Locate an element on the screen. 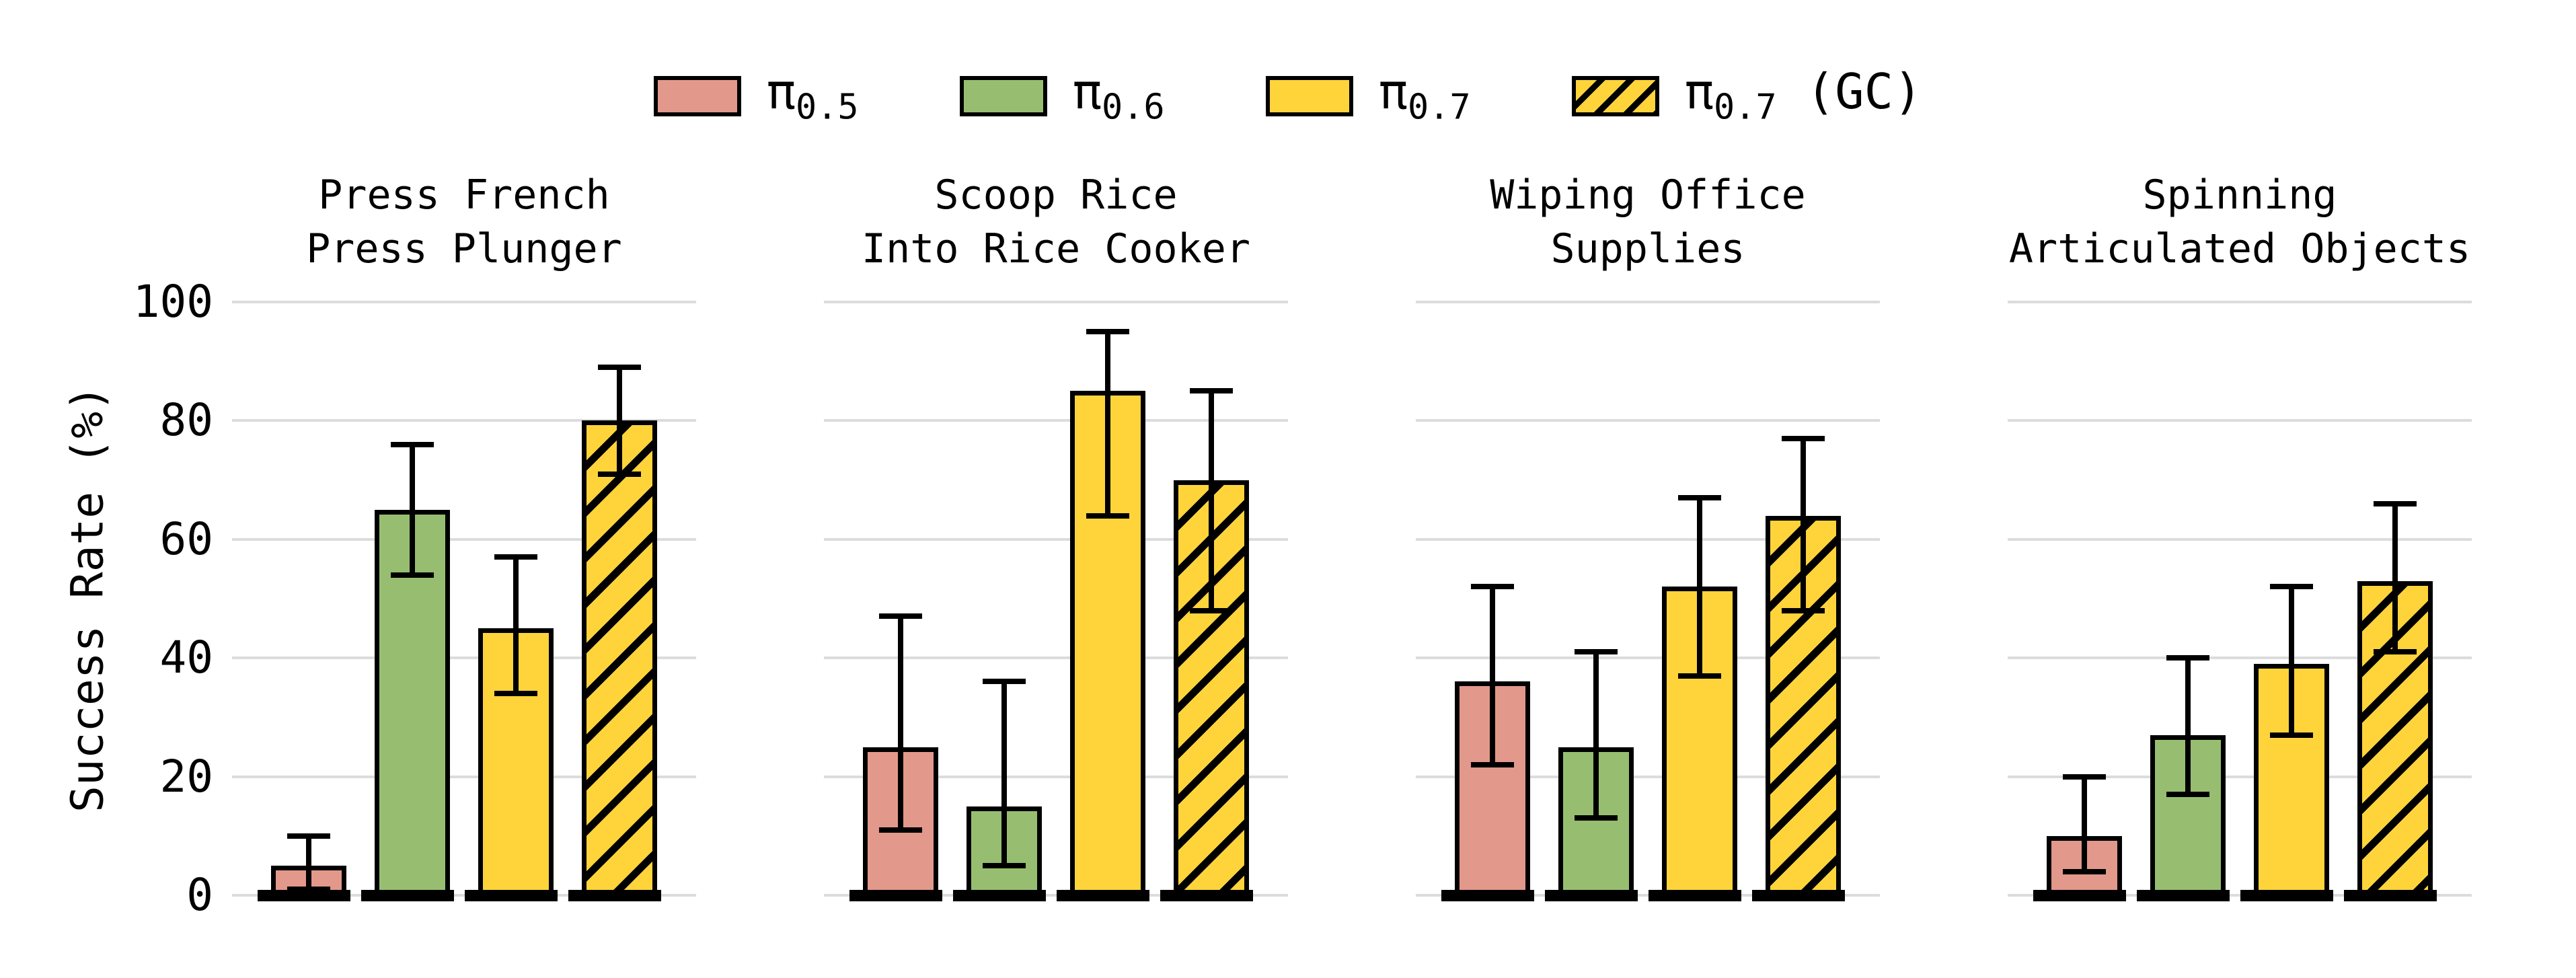 This screenshot has height=978, width=2576. y-tick-label-40: 40 is located at coordinates (186, 658).